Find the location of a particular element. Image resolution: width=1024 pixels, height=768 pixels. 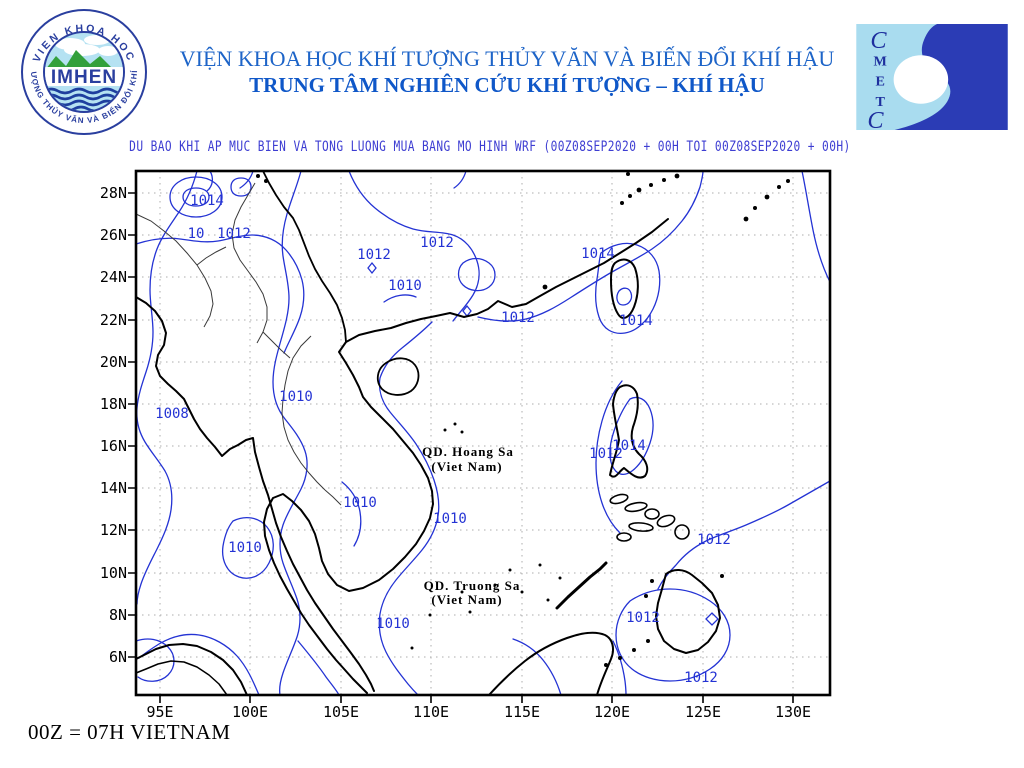

sumatra-coast is located at coordinates (191, 669).